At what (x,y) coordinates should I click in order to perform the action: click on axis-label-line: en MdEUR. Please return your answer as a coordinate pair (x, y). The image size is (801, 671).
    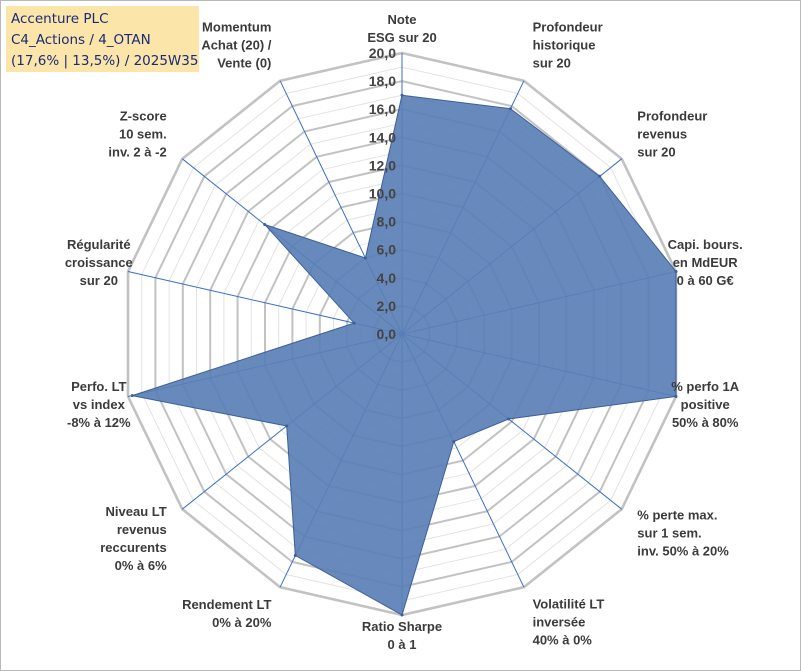
    Looking at the image, I should click on (706, 262).